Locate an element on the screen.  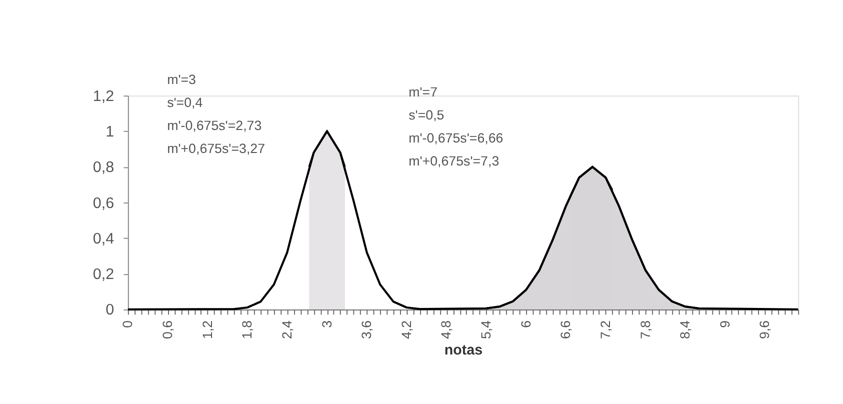
x-tick-label: 9,6 is located at coordinates (764, 330).